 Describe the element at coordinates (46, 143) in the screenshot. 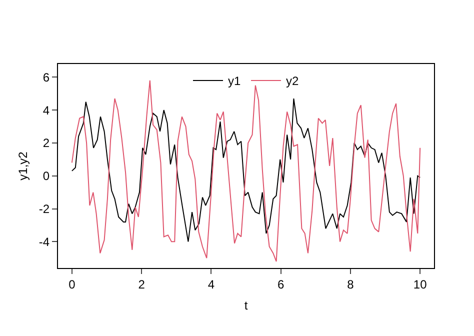

I see `y-tick-label: 2` at that location.